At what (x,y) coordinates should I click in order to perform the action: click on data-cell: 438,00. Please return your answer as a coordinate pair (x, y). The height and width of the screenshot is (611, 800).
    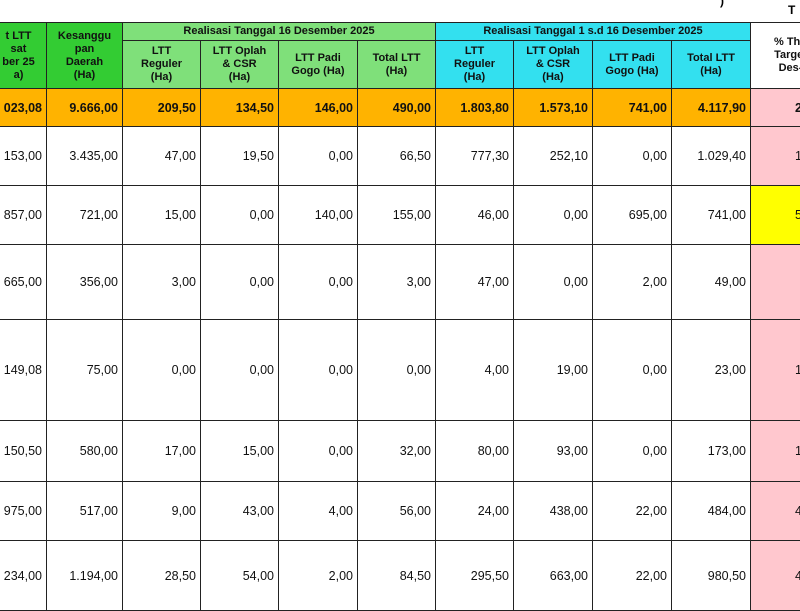
    Looking at the image, I should click on (553, 511).